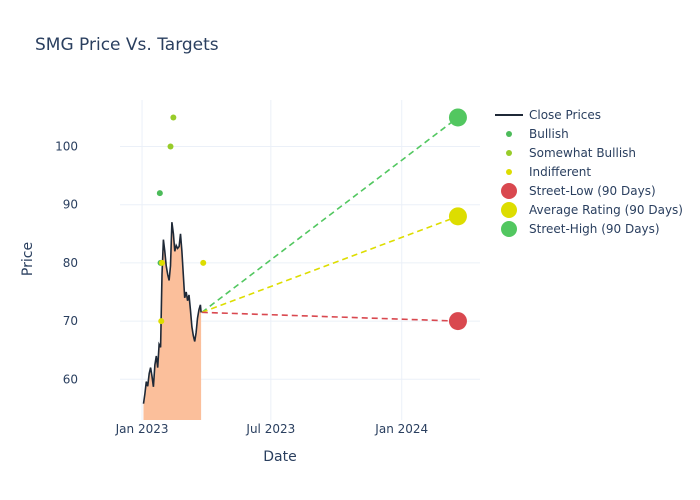 The image size is (700, 500). I want to click on close-price-line-group, so click(172, 313).